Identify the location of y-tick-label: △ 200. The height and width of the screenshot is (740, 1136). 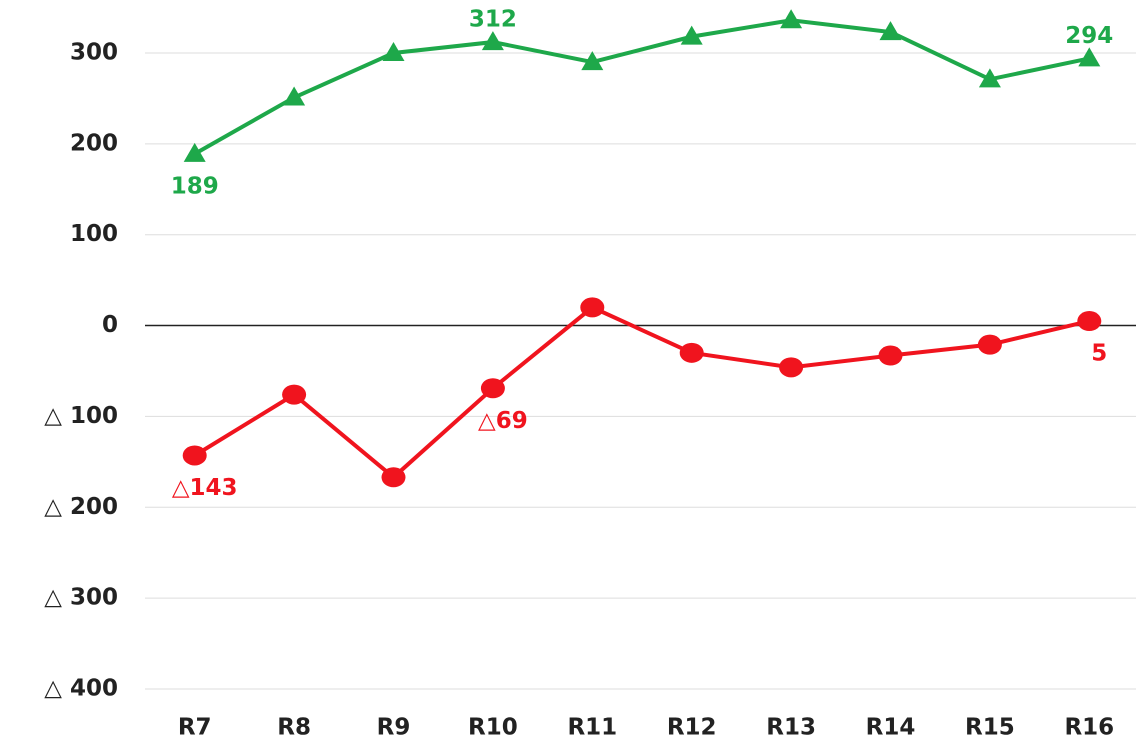
(81, 507).